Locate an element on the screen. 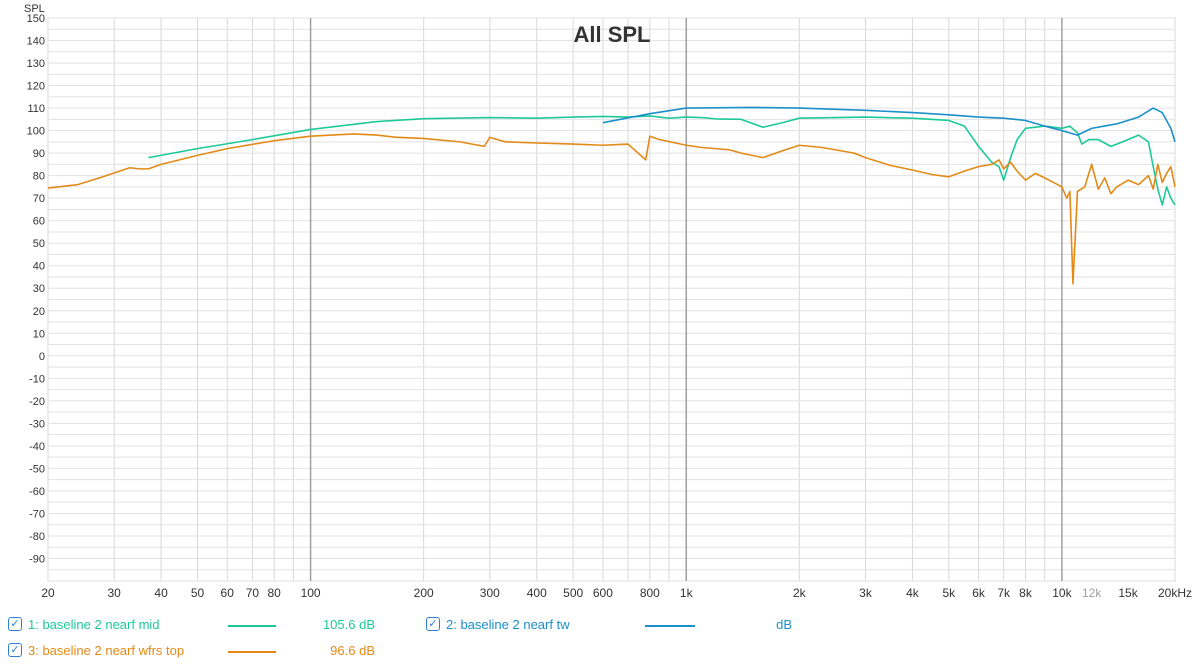  legend-item-series-1: ✓ 1: baseline 2 nearf mid is located at coordinates (84, 624).